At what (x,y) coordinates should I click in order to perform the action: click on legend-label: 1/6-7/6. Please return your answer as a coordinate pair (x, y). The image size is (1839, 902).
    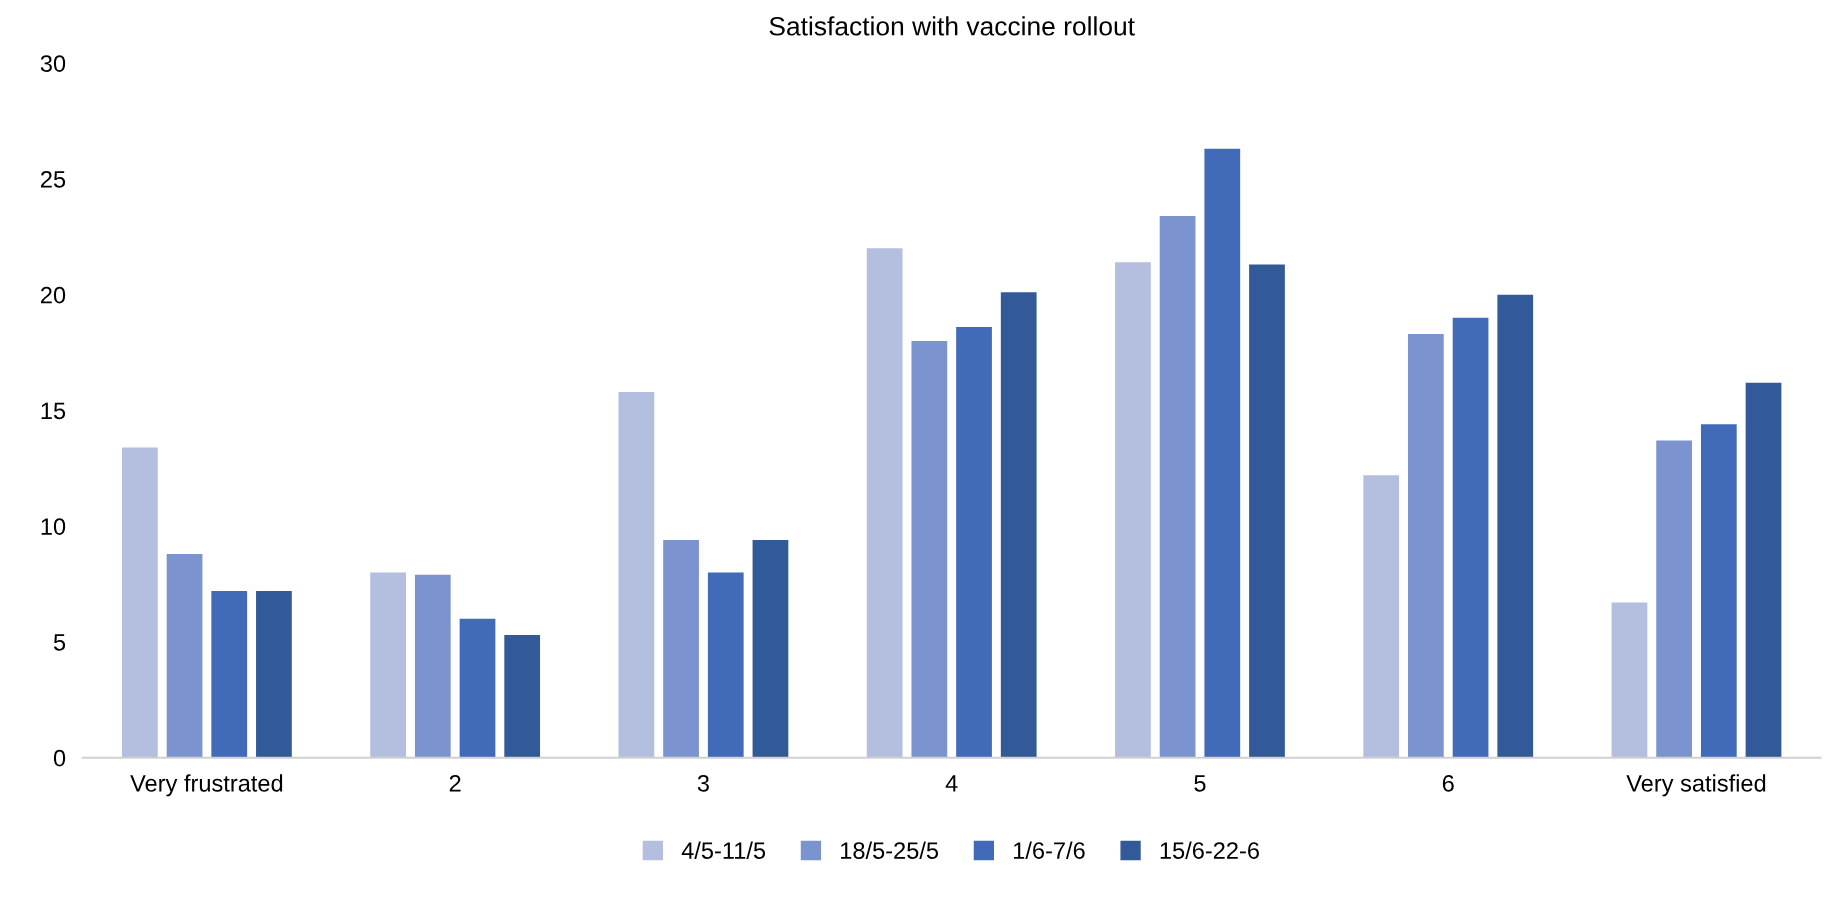
    Looking at the image, I should click on (1049, 850).